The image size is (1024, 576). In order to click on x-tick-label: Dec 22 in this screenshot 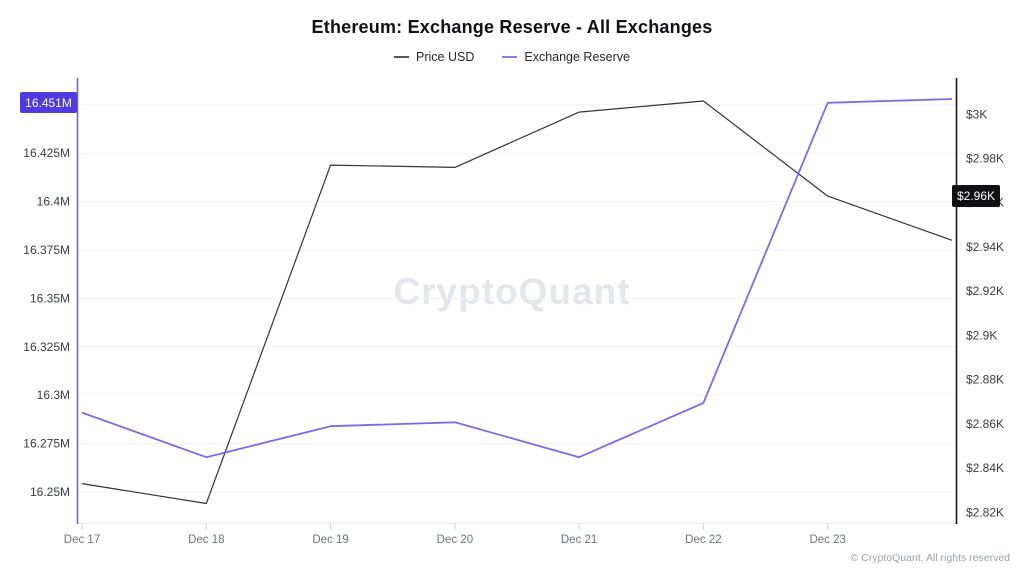, I will do `click(703, 540)`.